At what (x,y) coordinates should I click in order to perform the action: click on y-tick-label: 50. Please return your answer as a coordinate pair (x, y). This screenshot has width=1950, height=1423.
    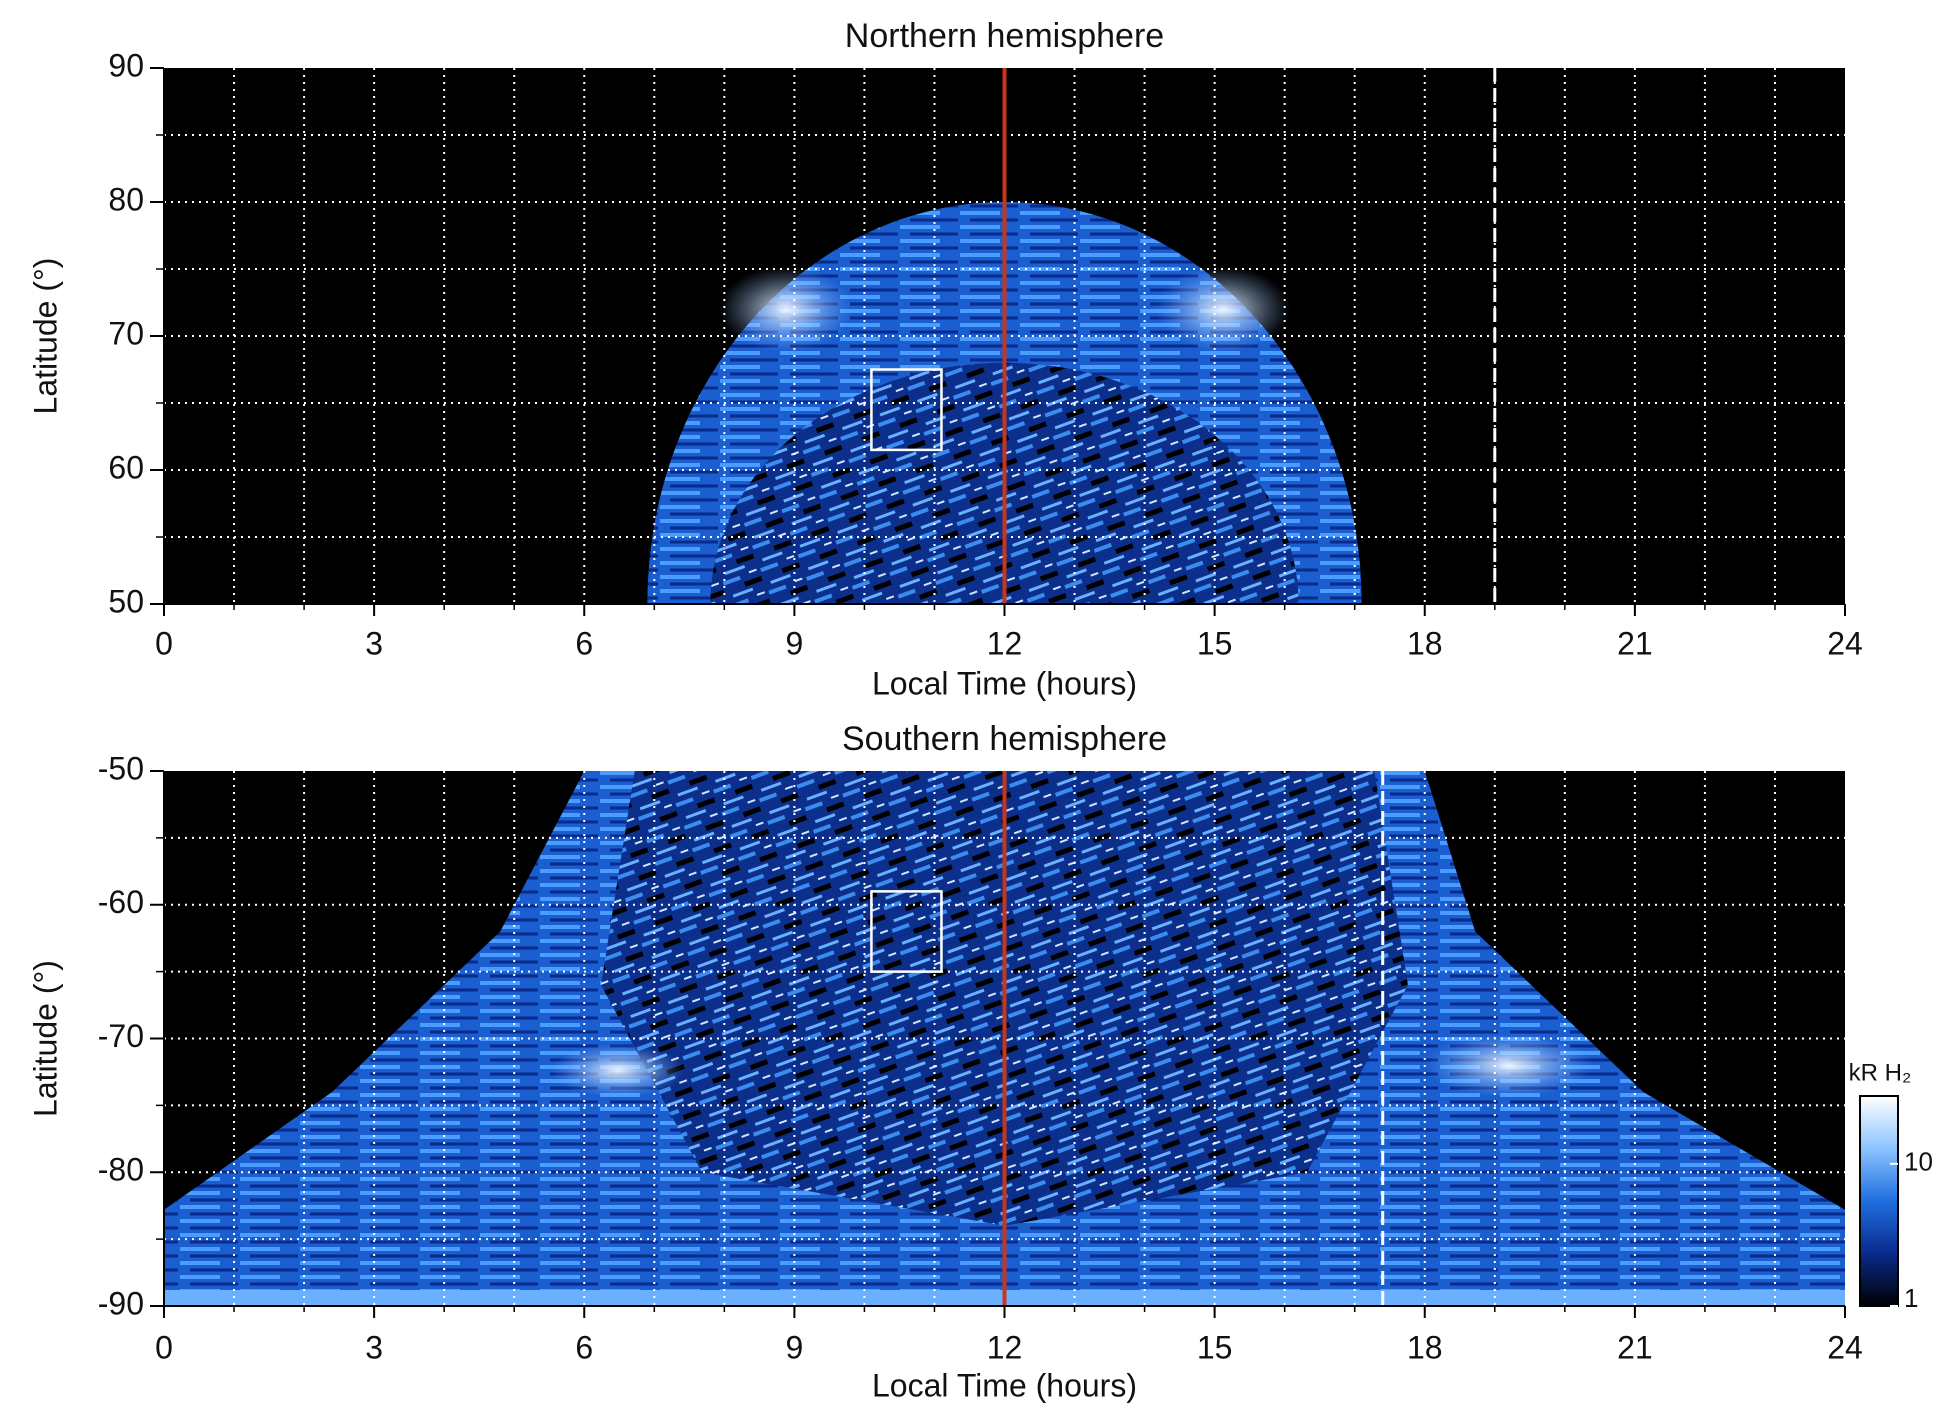
    Looking at the image, I should click on (126, 601).